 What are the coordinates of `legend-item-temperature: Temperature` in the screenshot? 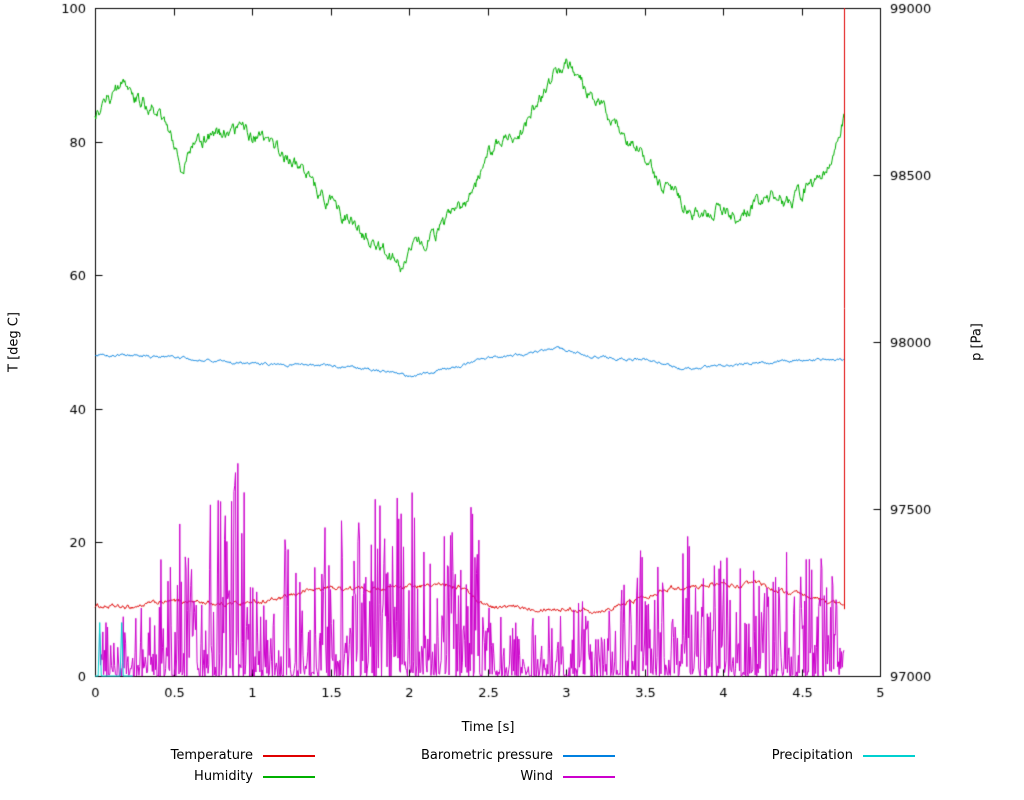 It's located at (195, 755).